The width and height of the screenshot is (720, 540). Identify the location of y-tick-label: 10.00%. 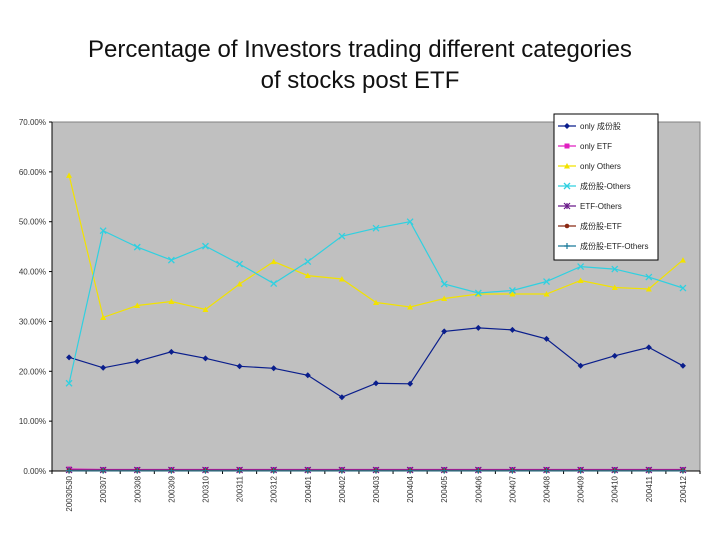
(32, 421).